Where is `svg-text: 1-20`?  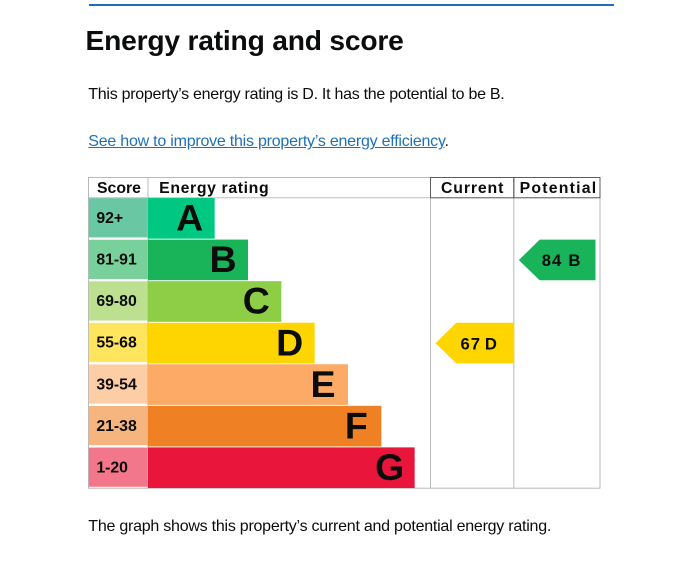 svg-text: 1-20 is located at coordinates (113, 467).